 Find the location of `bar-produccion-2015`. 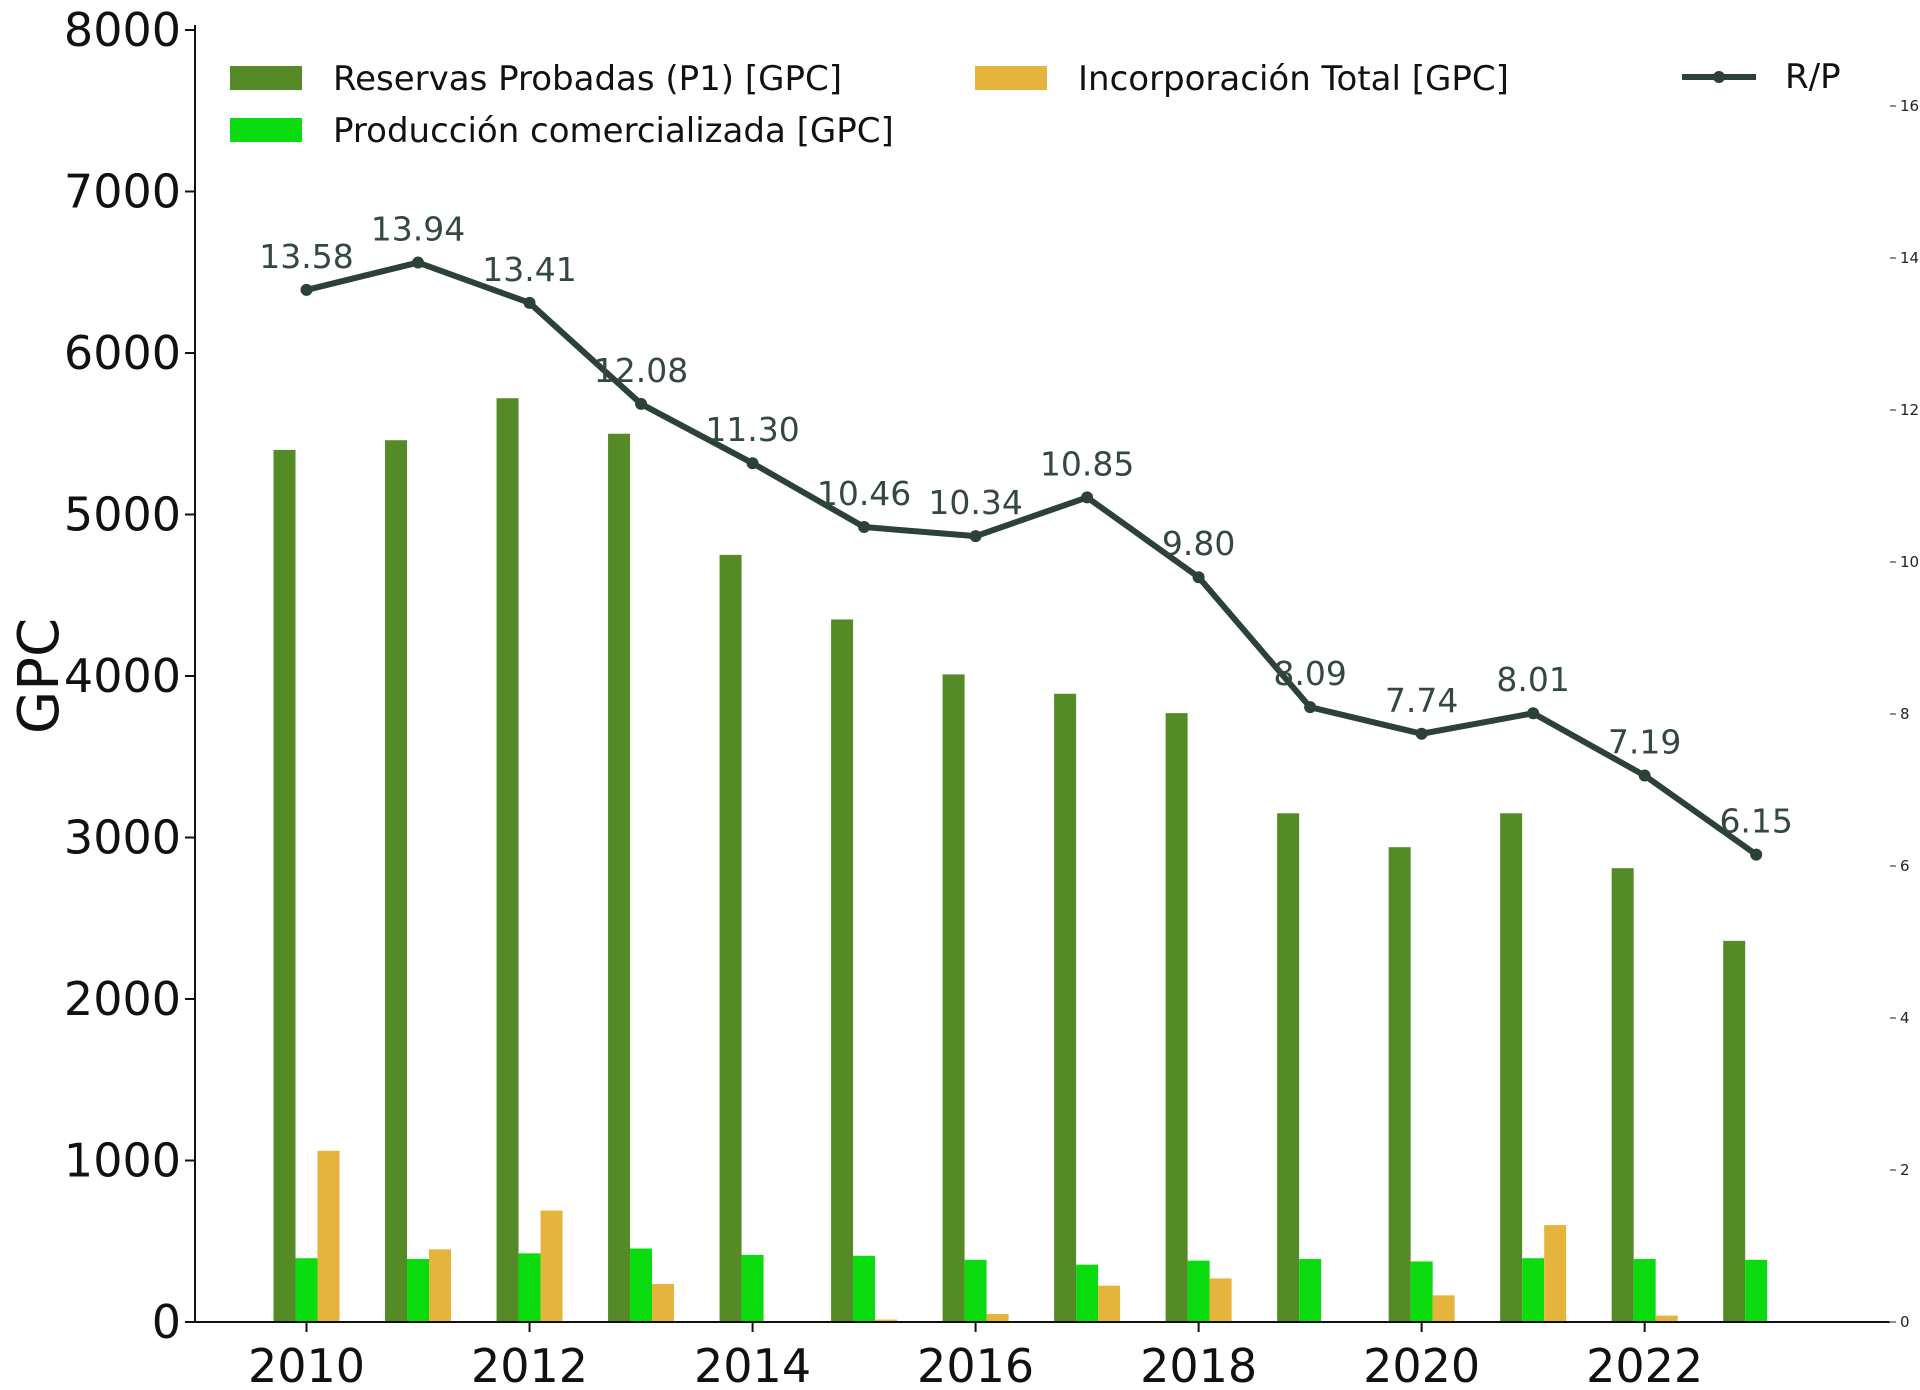

bar-produccion-2015 is located at coordinates (864, 1288).